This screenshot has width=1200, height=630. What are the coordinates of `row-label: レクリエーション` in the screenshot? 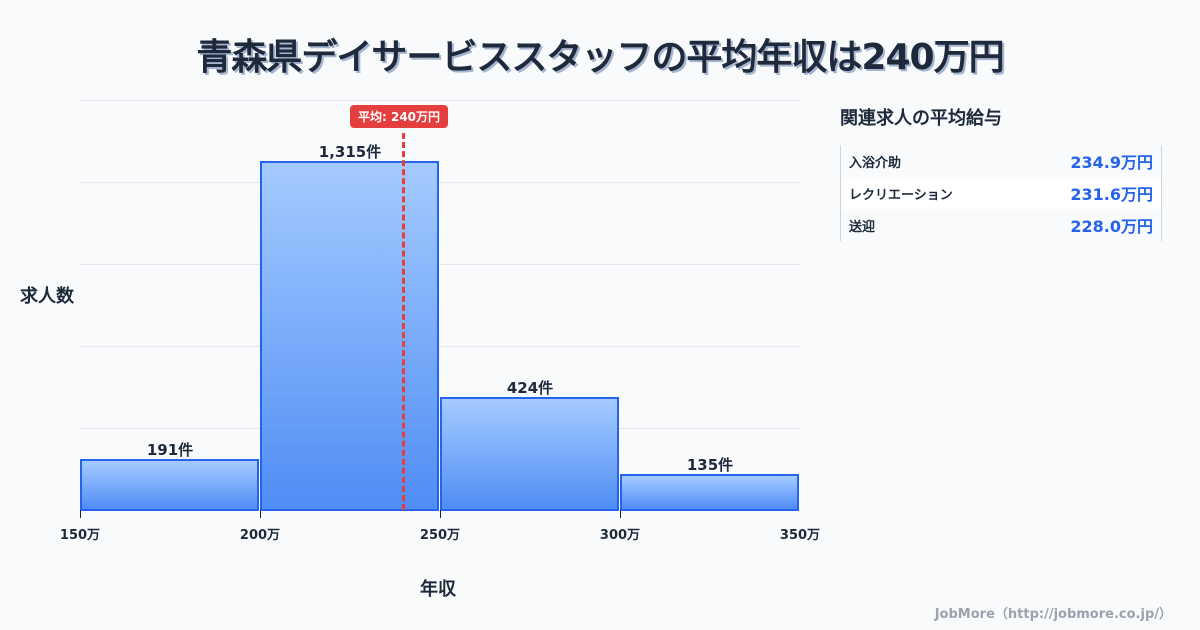 It's located at (901, 195).